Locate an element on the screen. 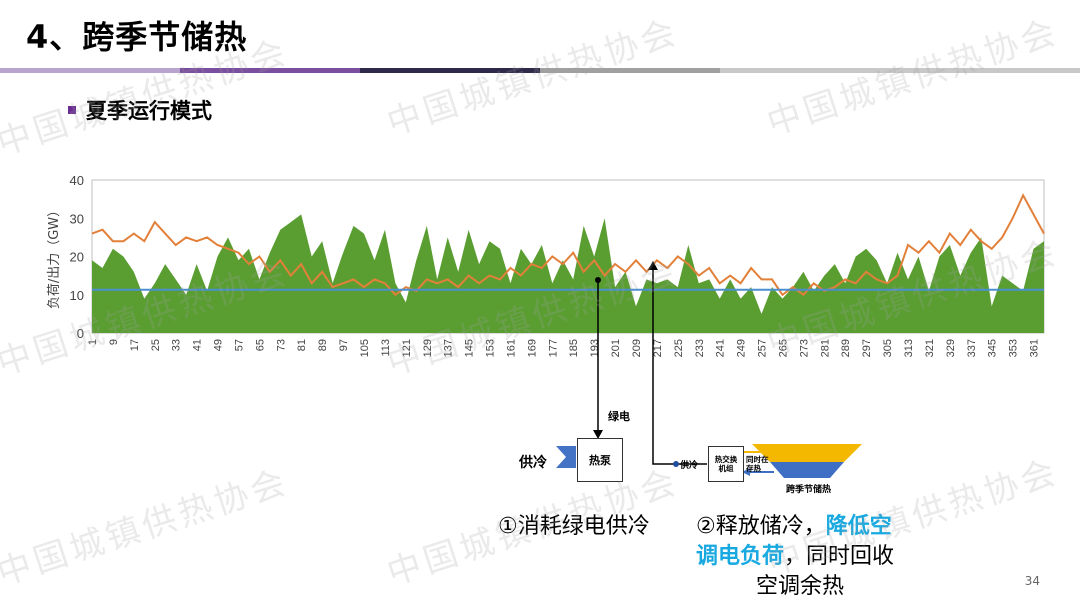  bullet-icon is located at coordinates (72, 110).